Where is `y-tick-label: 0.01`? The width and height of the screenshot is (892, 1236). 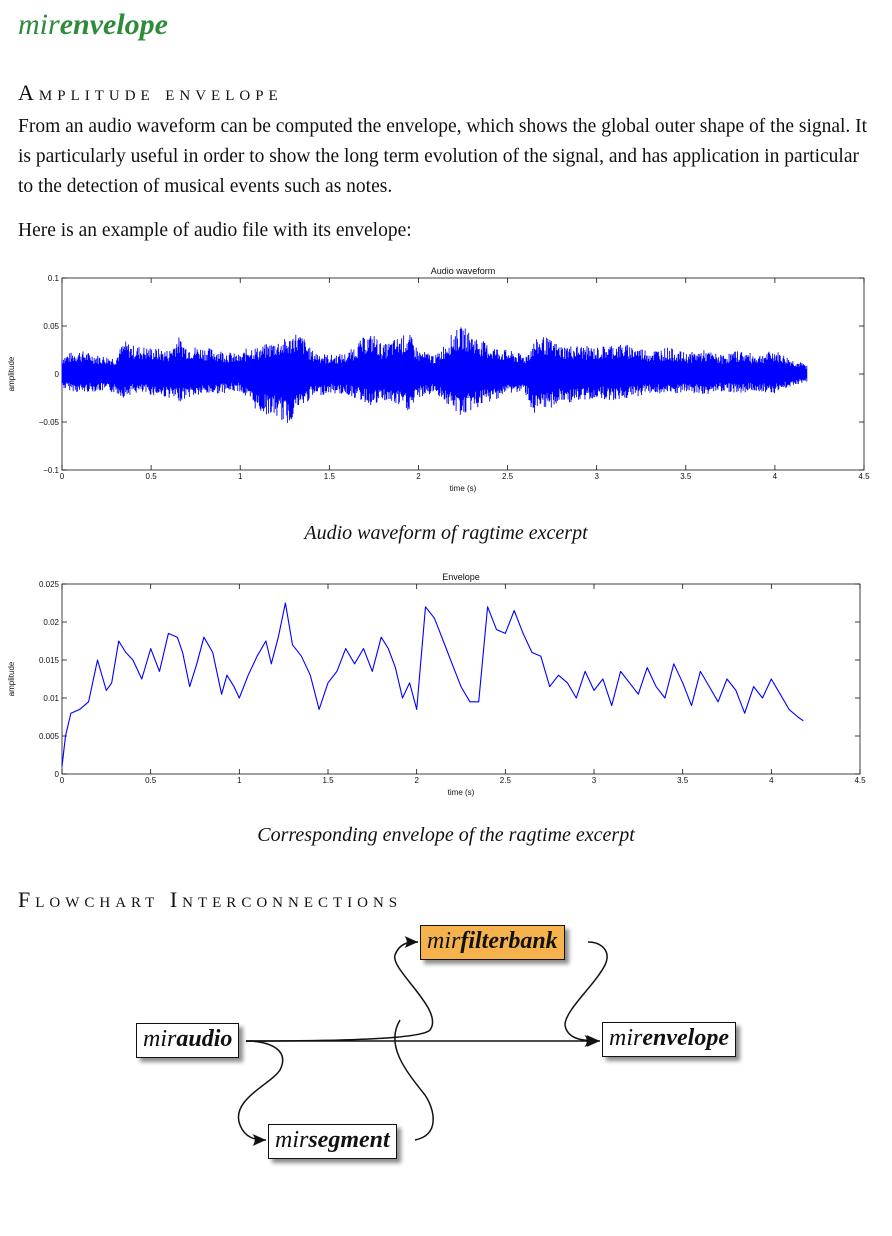
y-tick-label: 0.01 is located at coordinates (51, 698).